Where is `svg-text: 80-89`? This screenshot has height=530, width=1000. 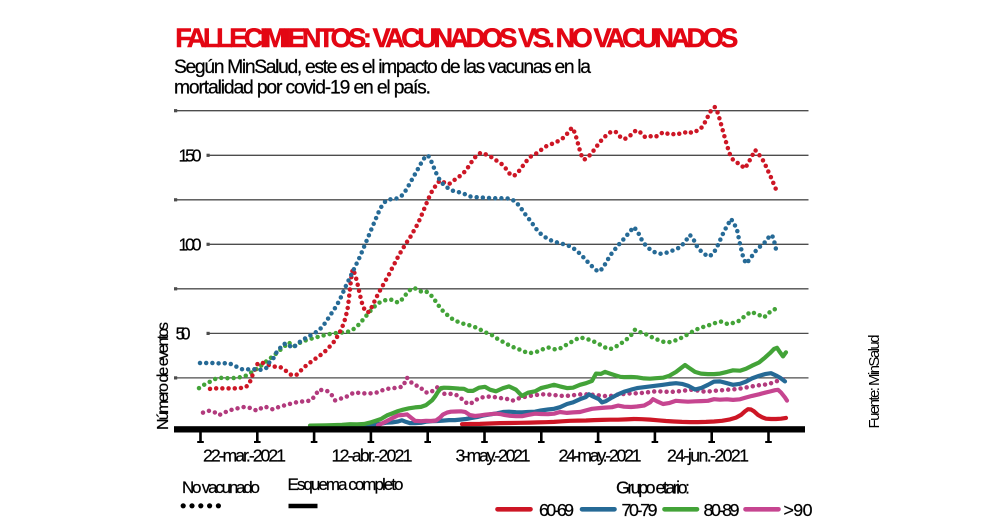 svg-text: 80-89 is located at coordinates (722, 510).